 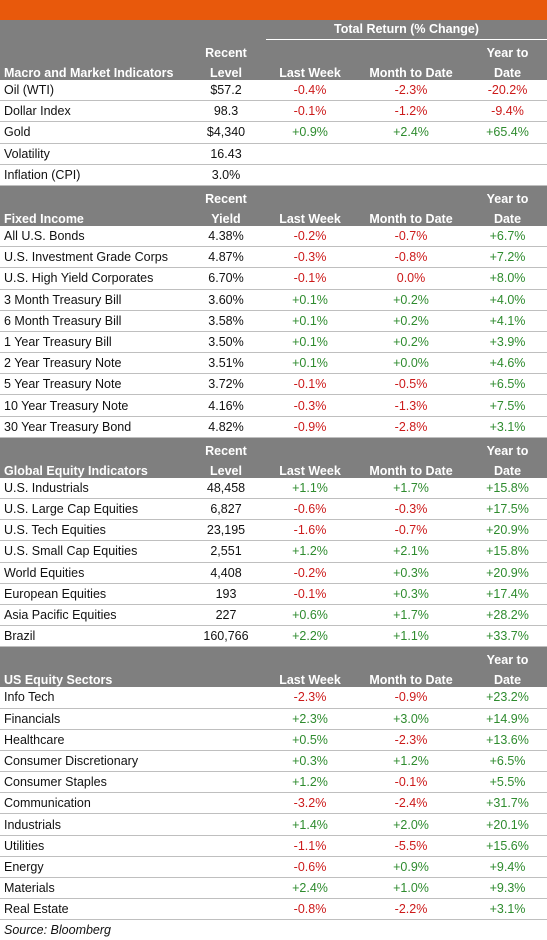 What do you see at coordinates (226, 215) in the screenshot?
I see `level-header: Yield` at bounding box center [226, 215].